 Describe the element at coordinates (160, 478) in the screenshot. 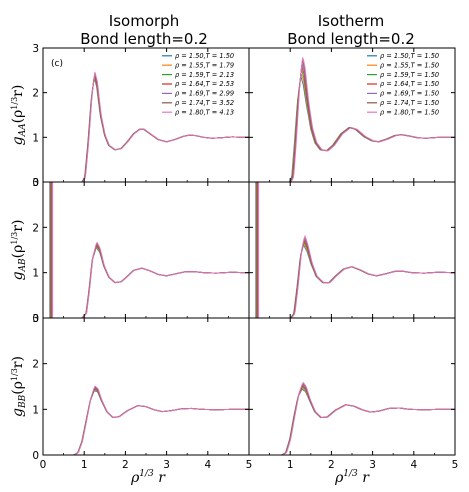

I see `x-axis-label-left-end: r` at that location.